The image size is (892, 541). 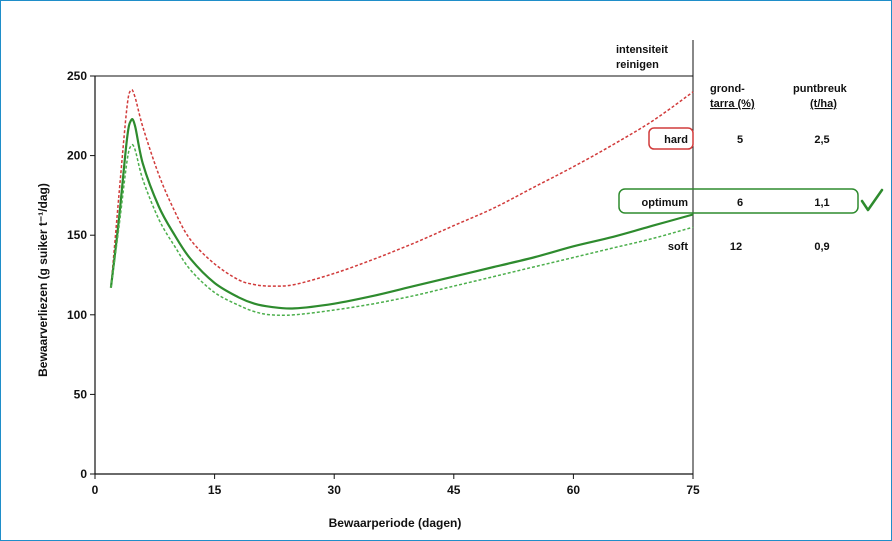 I want to click on row-soft-grondtarra: 12, so click(x=736, y=247).